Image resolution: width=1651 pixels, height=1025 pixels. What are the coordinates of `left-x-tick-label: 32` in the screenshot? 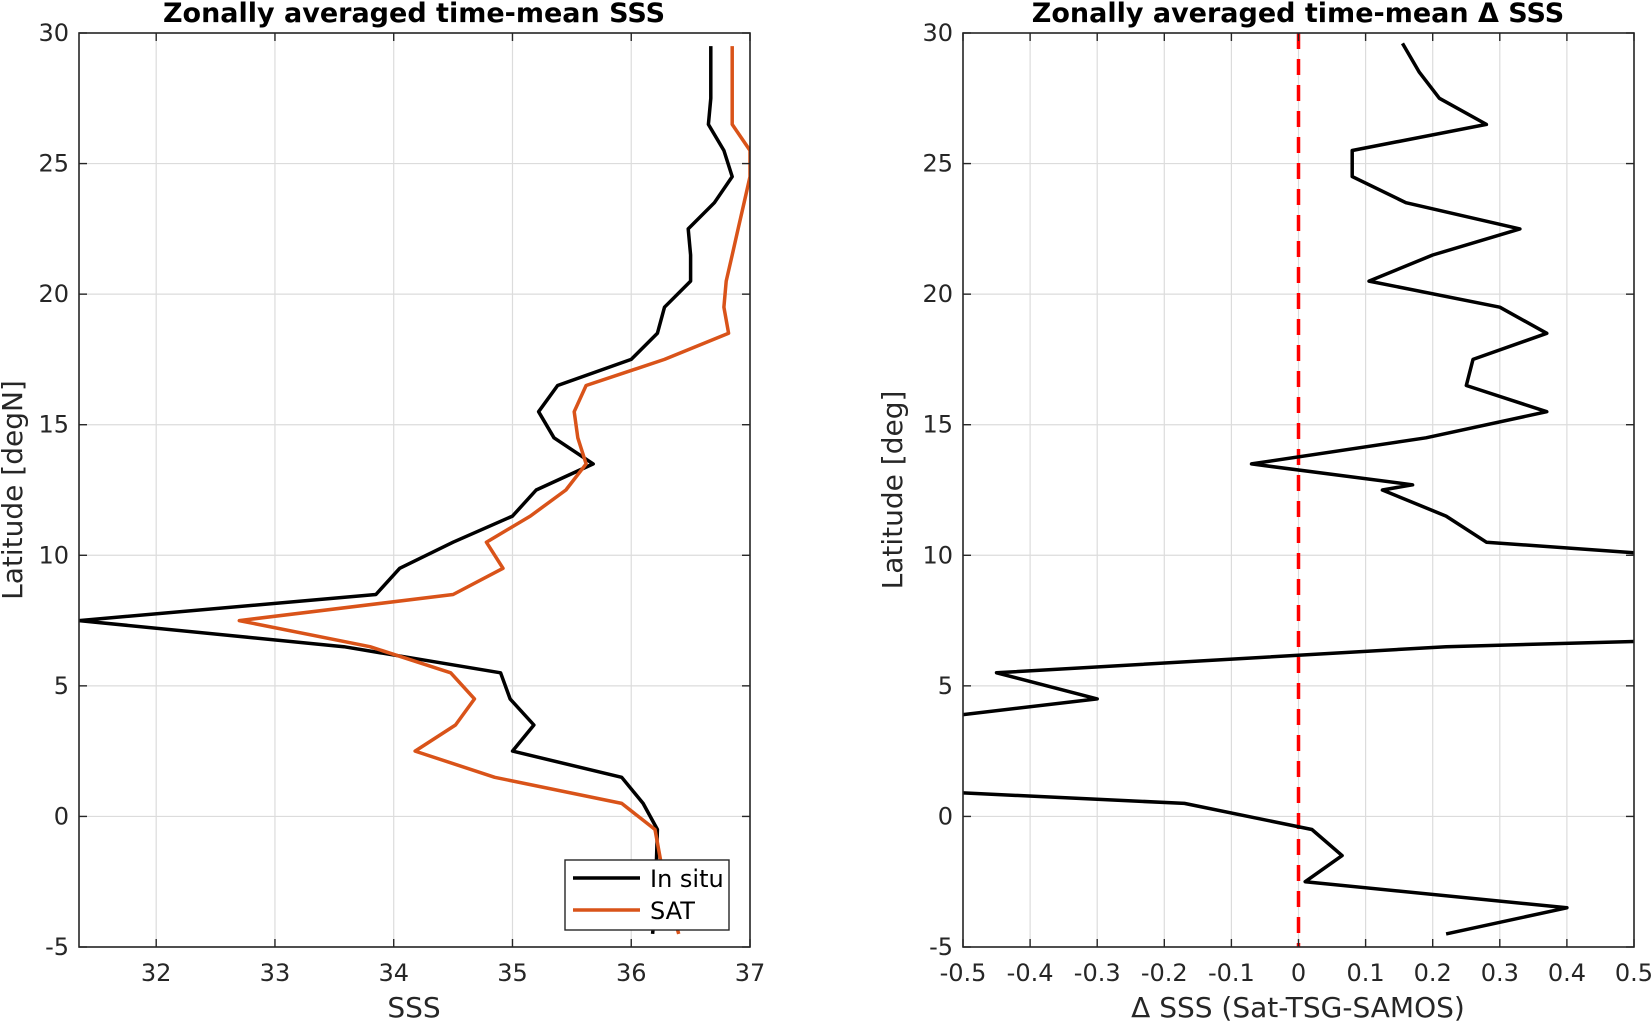 It's located at (156, 973).